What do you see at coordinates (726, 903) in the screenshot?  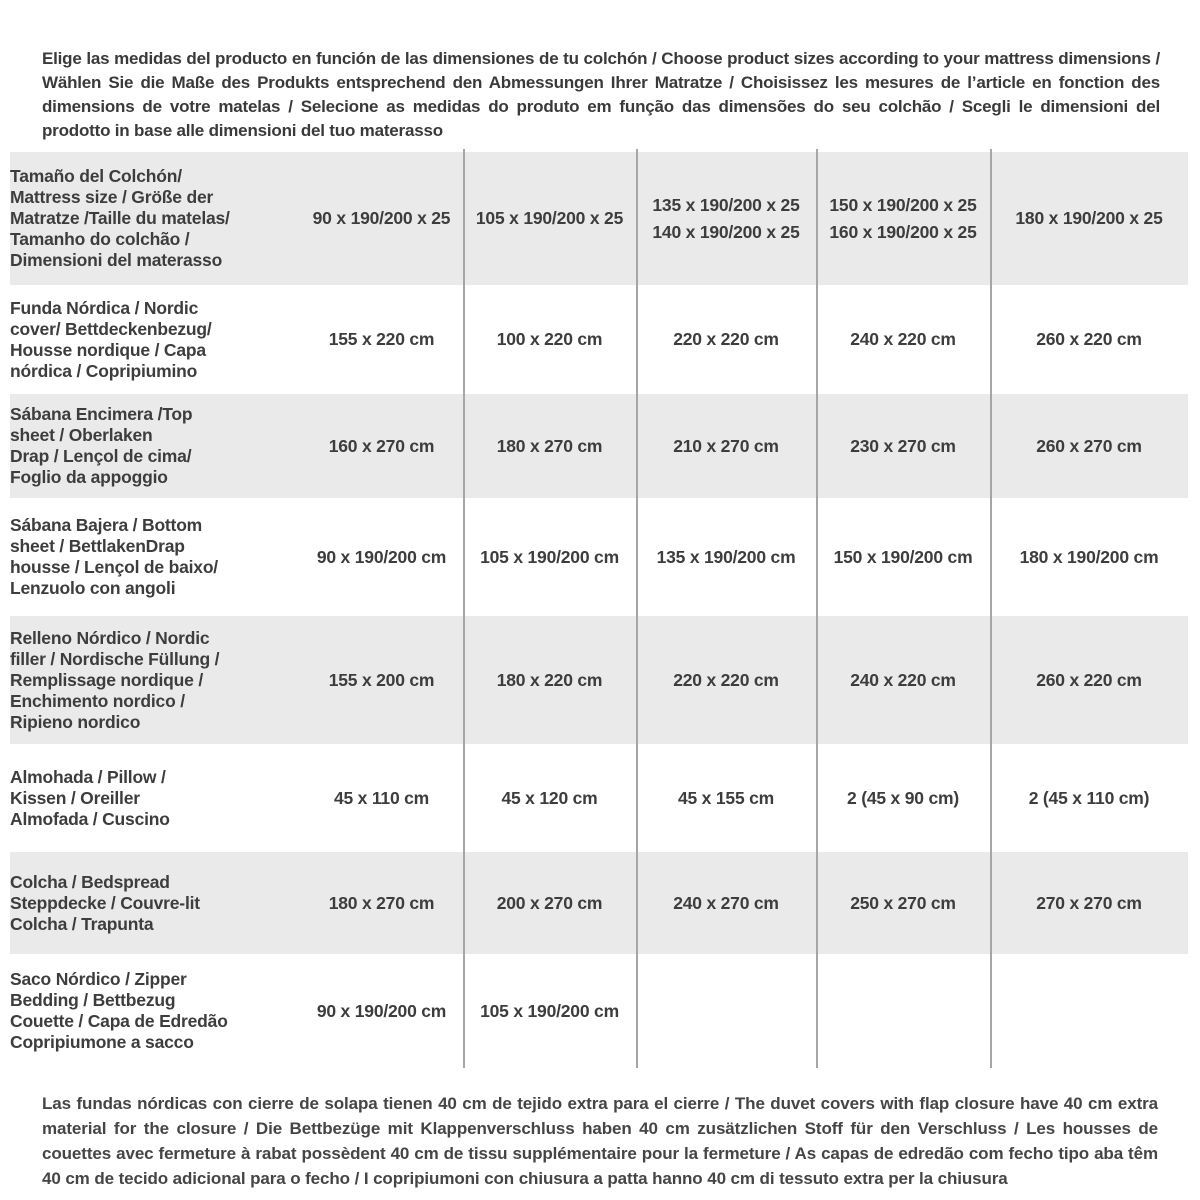 I see `size-value-cell: 240 x 270 cm` at bounding box center [726, 903].